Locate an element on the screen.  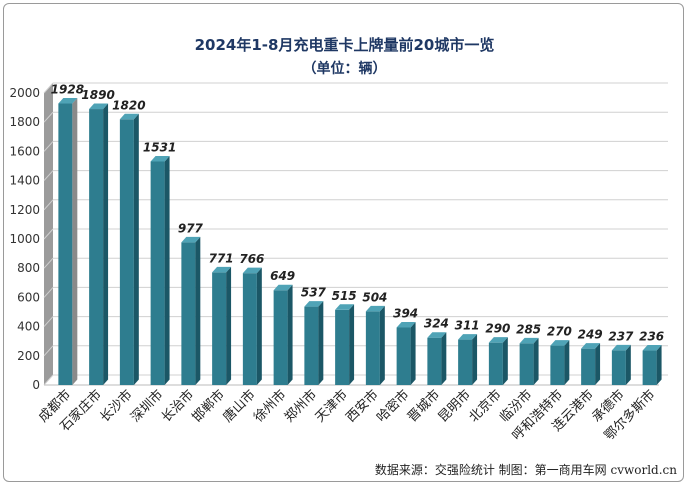
chart-title: 2024年1-8月充电重卡上牌量前20城市一览 is located at coordinates (344, 45).